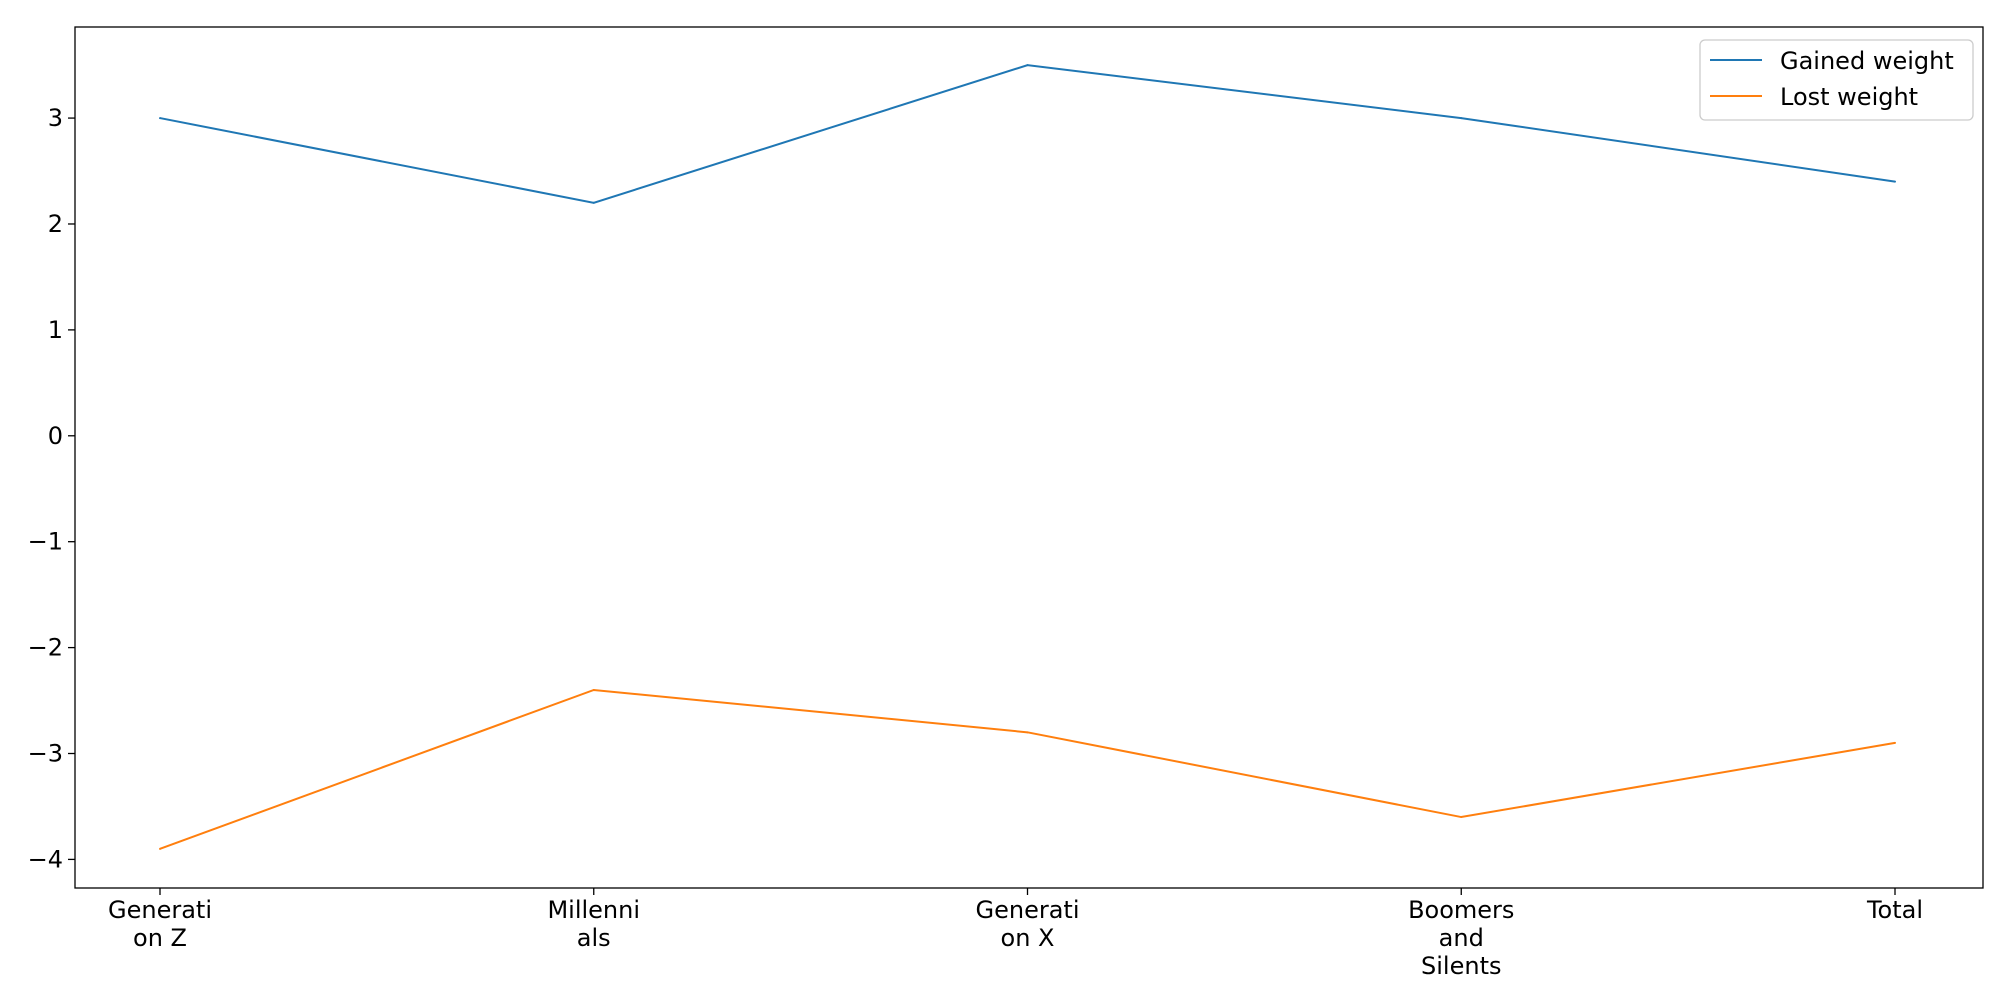  What do you see at coordinates (55, 118) in the screenshot?
I see `y-tick-label: 3` at bounding box center [55, 118].